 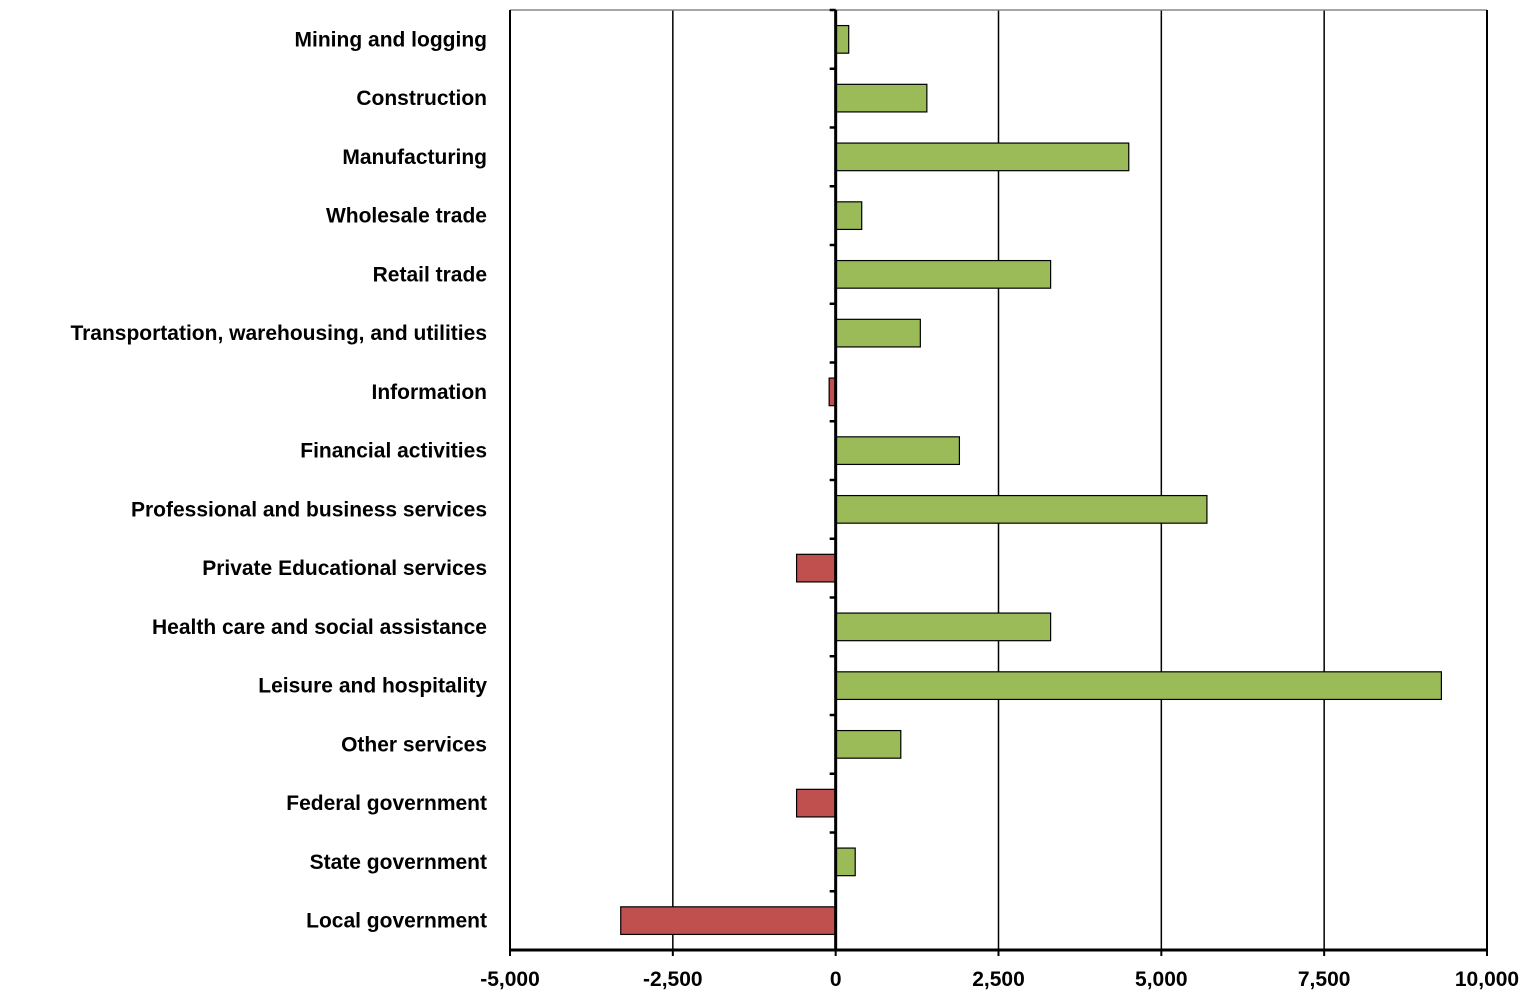 I want to click on category-label: Other services, so click(x=414, y=744).